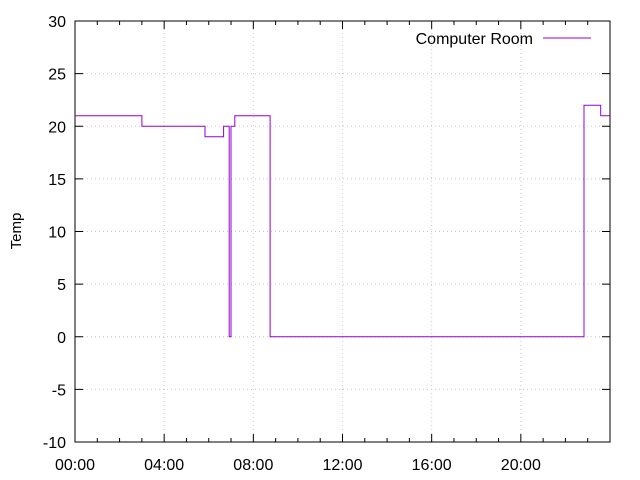 This screenshot has width=640, height=480. I want to click on y-axis-title: Temp, so click(16, 231).